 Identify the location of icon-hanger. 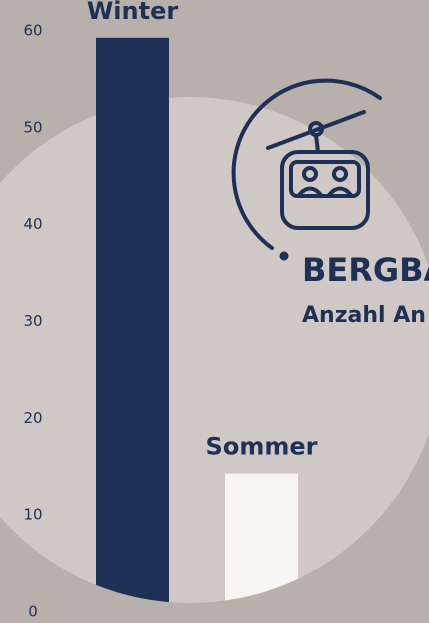
(317, 143).